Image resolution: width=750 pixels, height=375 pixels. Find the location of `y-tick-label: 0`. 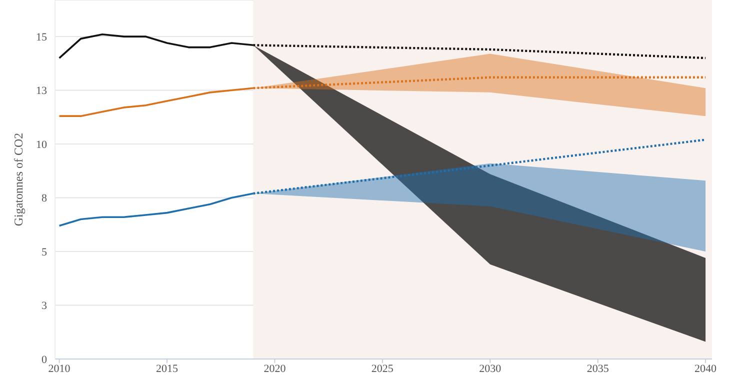

y-tick-label: 0 is located at coordinates (45, 360).